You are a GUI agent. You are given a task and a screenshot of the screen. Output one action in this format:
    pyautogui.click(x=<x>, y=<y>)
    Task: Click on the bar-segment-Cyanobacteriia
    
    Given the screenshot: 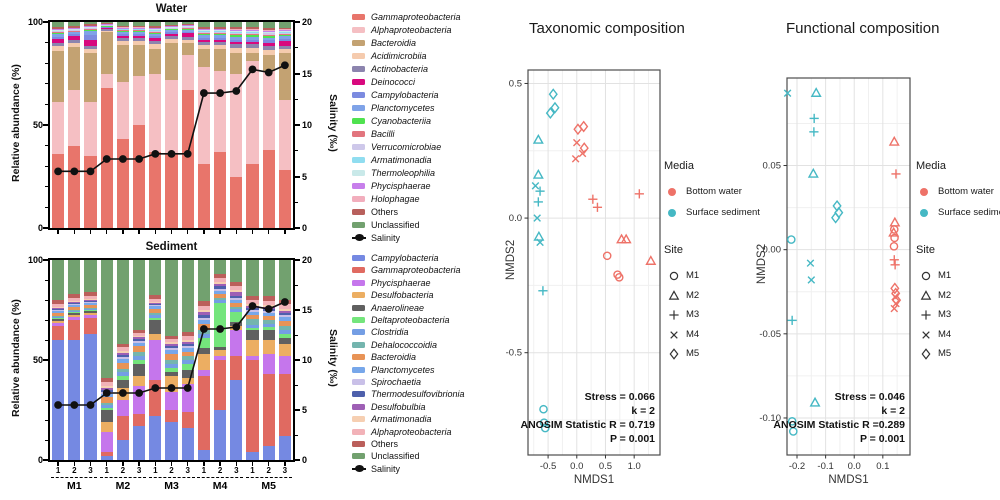 What is the action you would take?
    pyautogui.click(x=155, y=33)
    